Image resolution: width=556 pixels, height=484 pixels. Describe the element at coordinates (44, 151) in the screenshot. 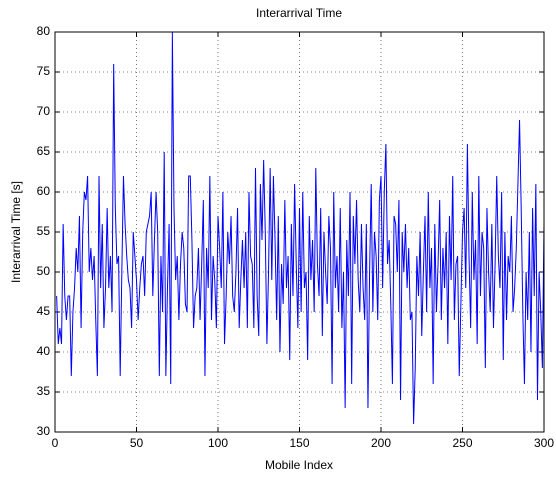

I see `y-tick-label: 65` at that location.